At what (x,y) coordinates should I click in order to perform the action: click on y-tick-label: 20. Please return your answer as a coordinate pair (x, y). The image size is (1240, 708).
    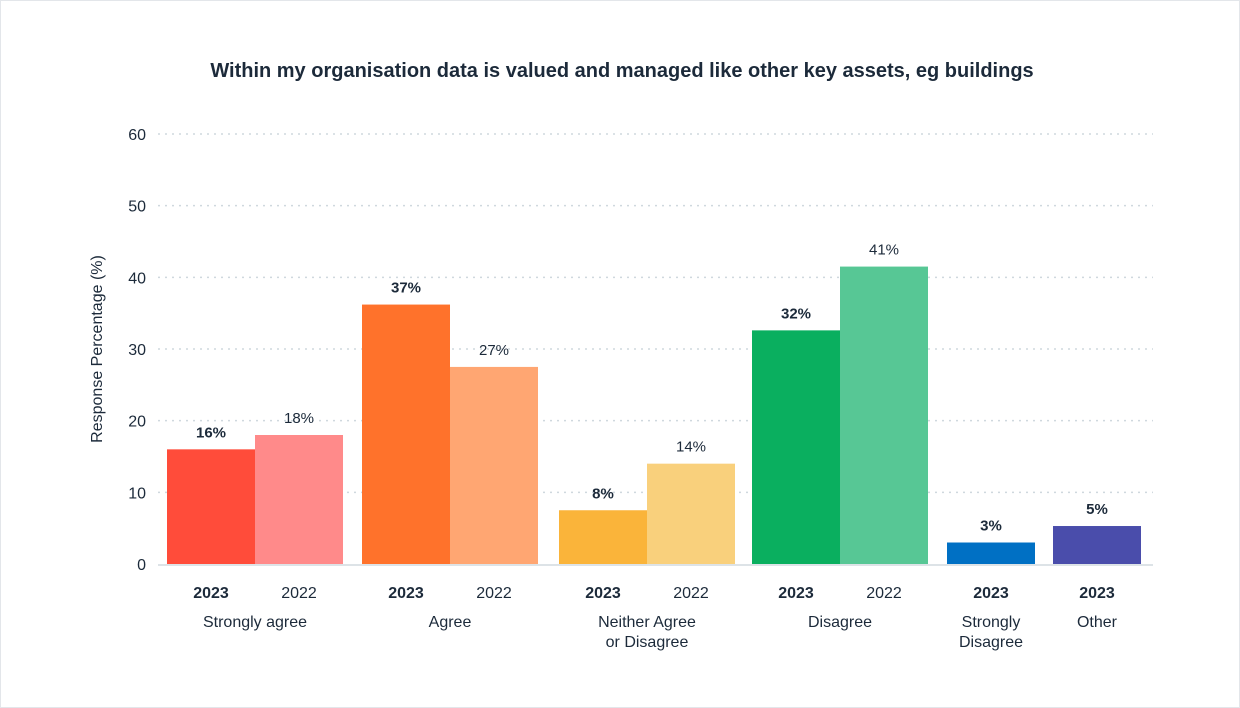
    Looking at the image, I should click on (137, 422).